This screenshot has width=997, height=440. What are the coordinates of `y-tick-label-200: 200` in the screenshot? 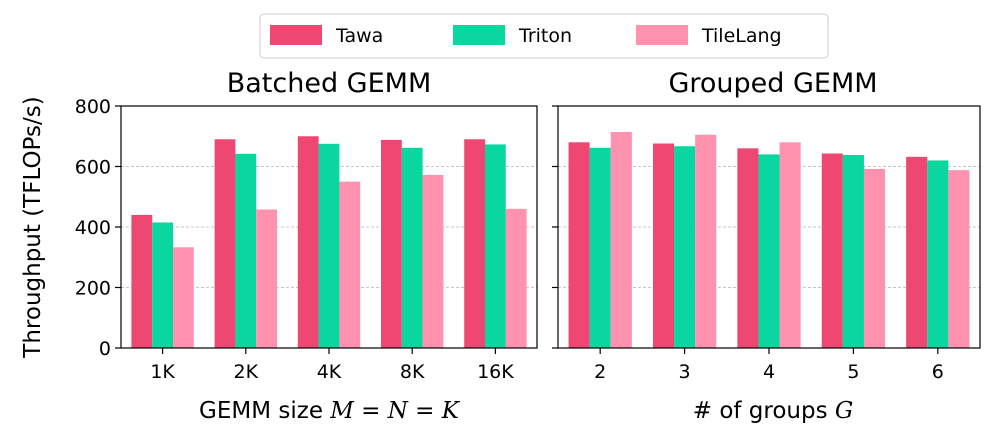 It's located at (93, 289).